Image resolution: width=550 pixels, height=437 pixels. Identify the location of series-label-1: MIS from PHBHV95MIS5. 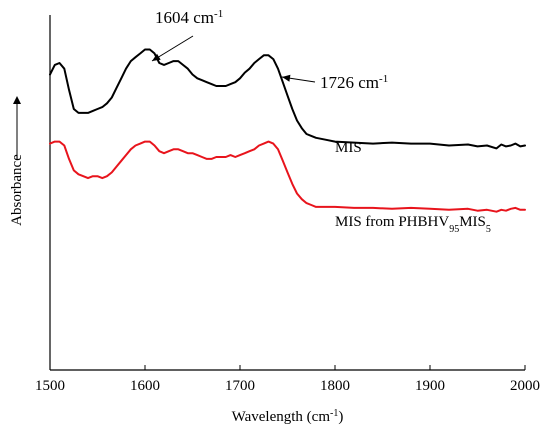
(413, 224).